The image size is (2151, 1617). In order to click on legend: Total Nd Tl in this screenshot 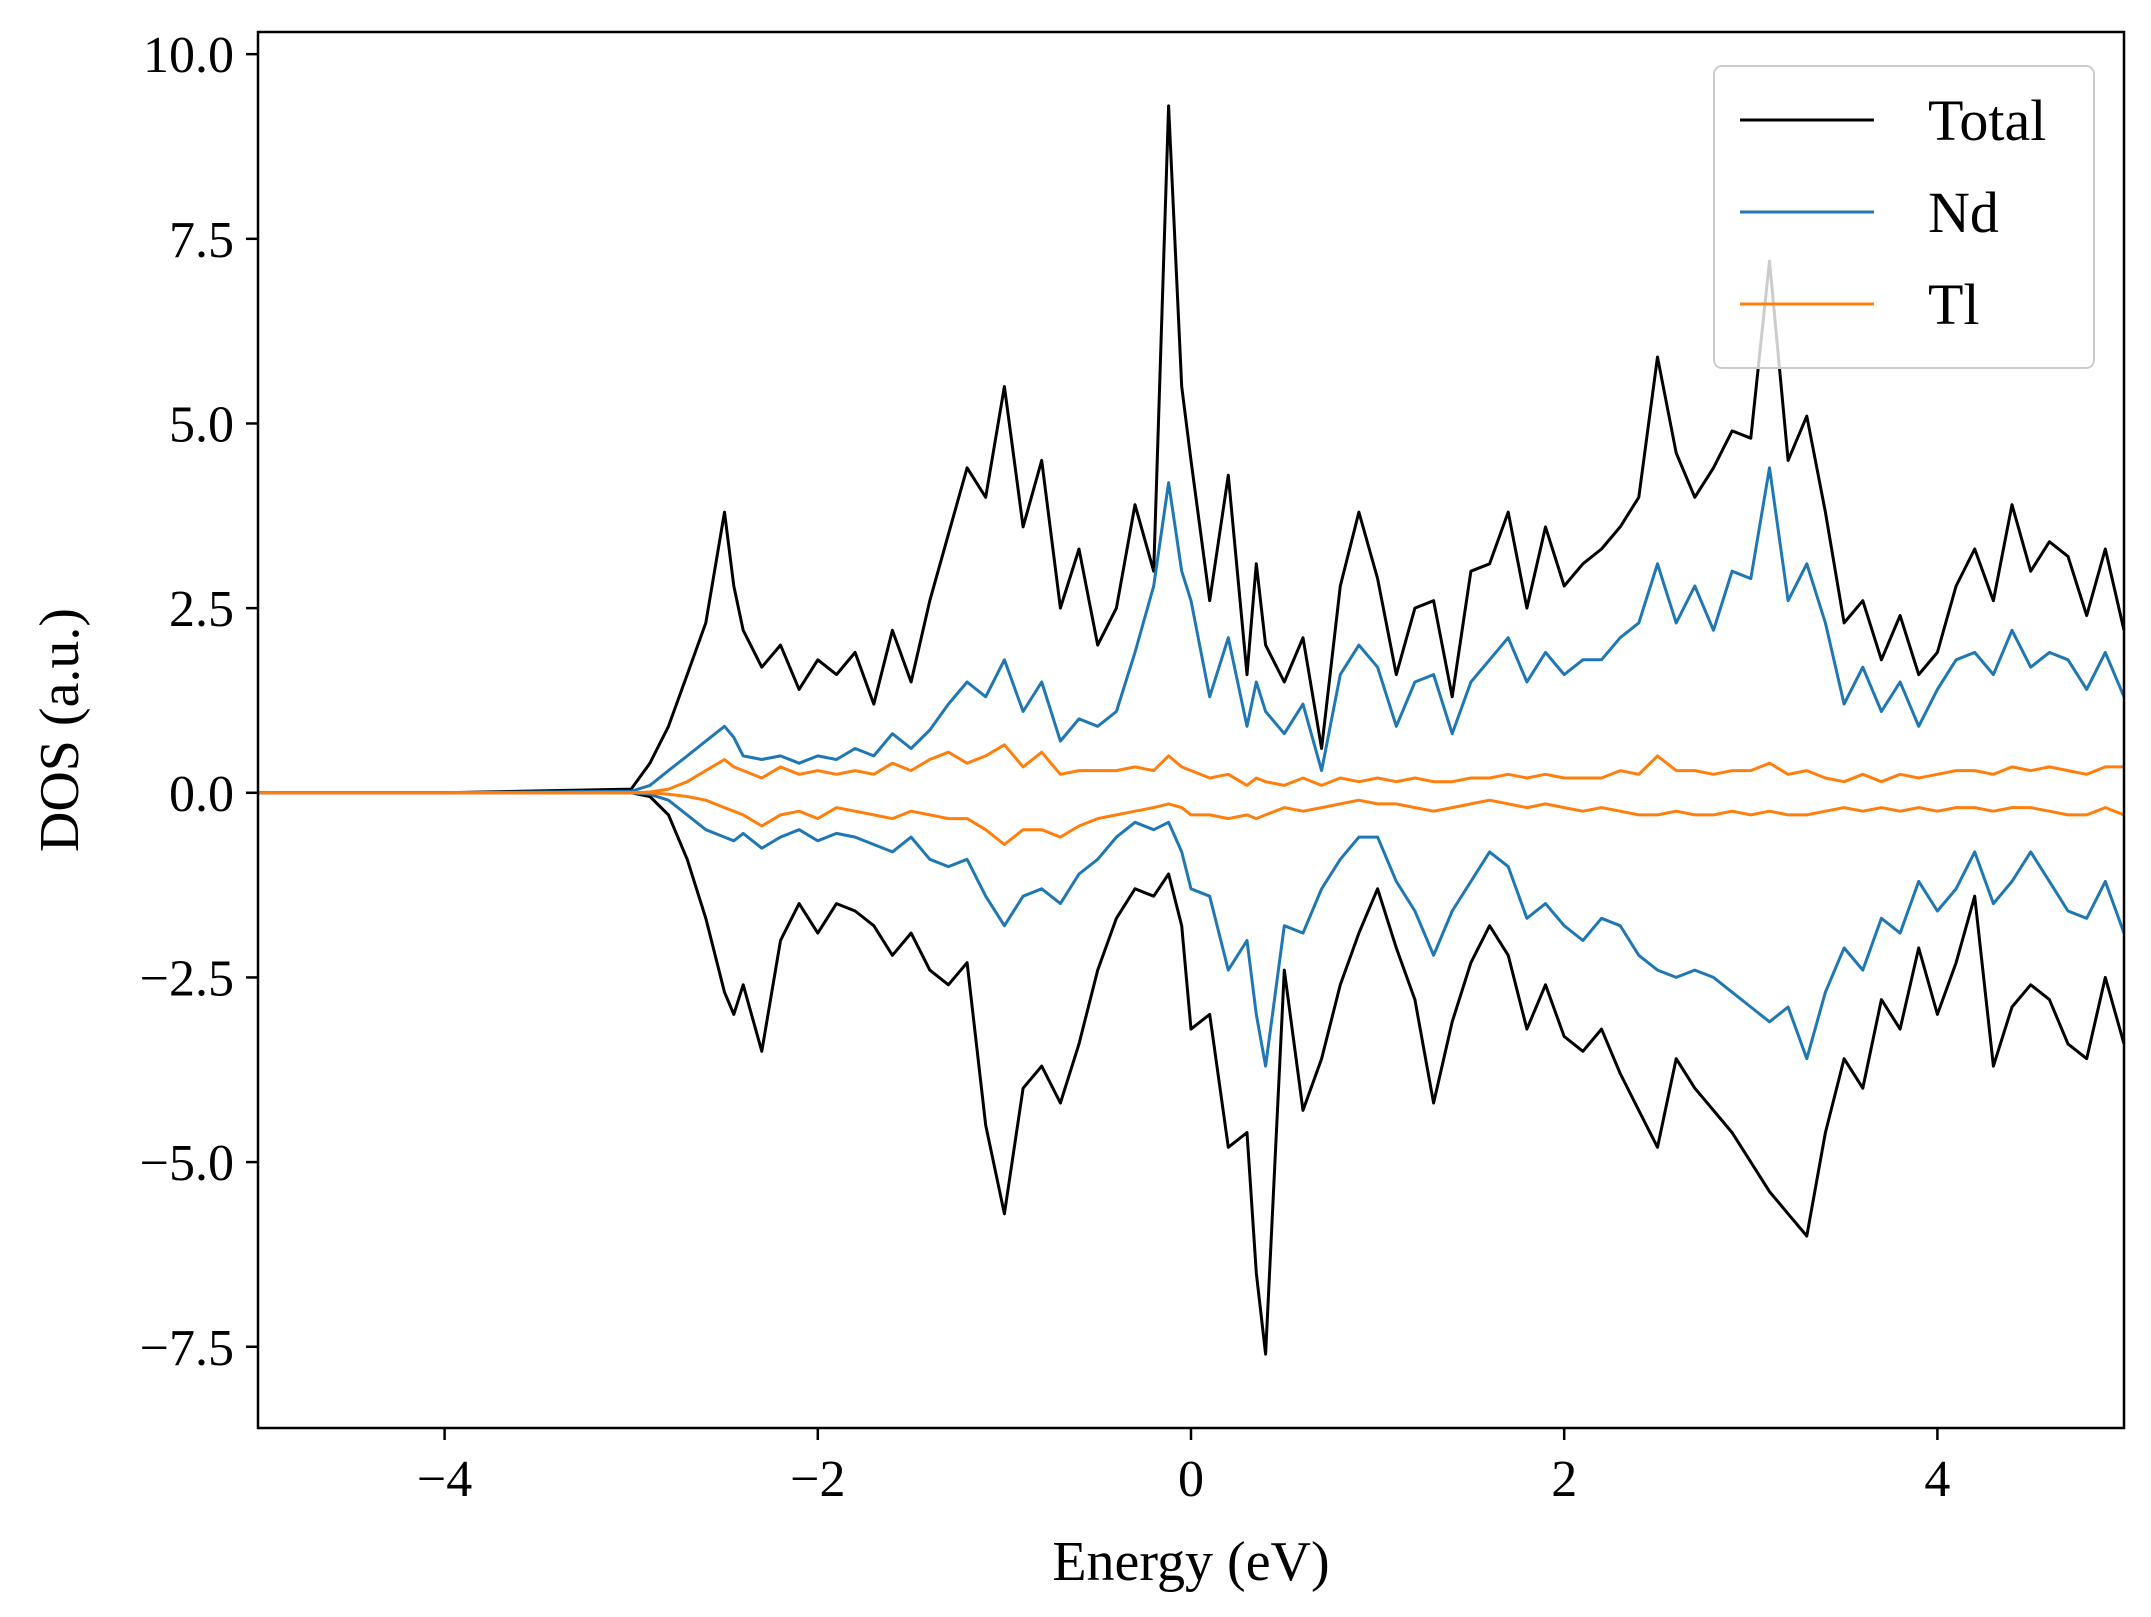, I will do `click(1904, 217)`.